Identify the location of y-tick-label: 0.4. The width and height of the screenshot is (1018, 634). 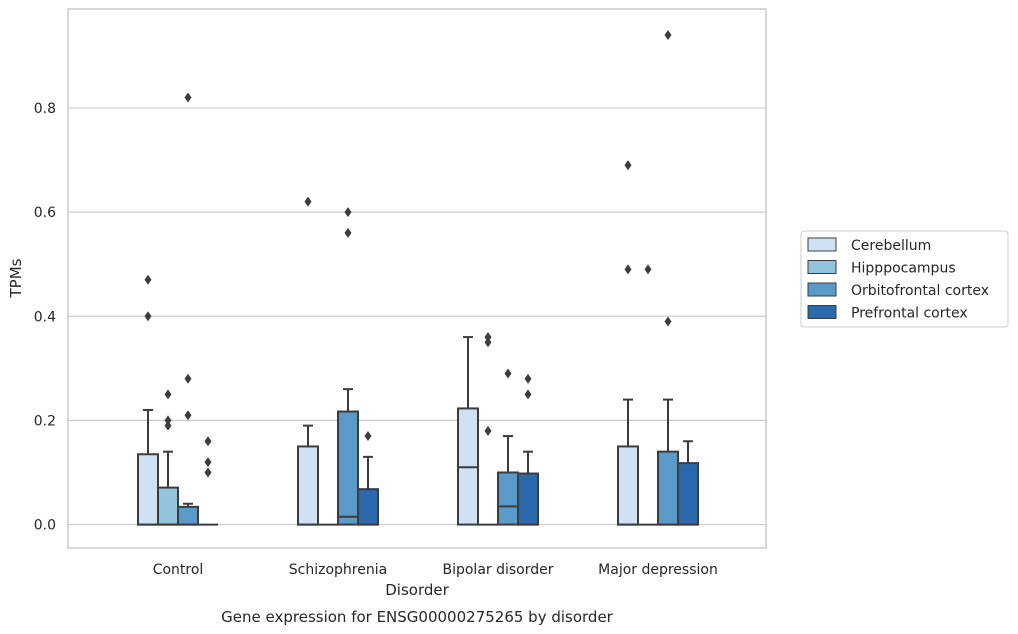
(45, 317).